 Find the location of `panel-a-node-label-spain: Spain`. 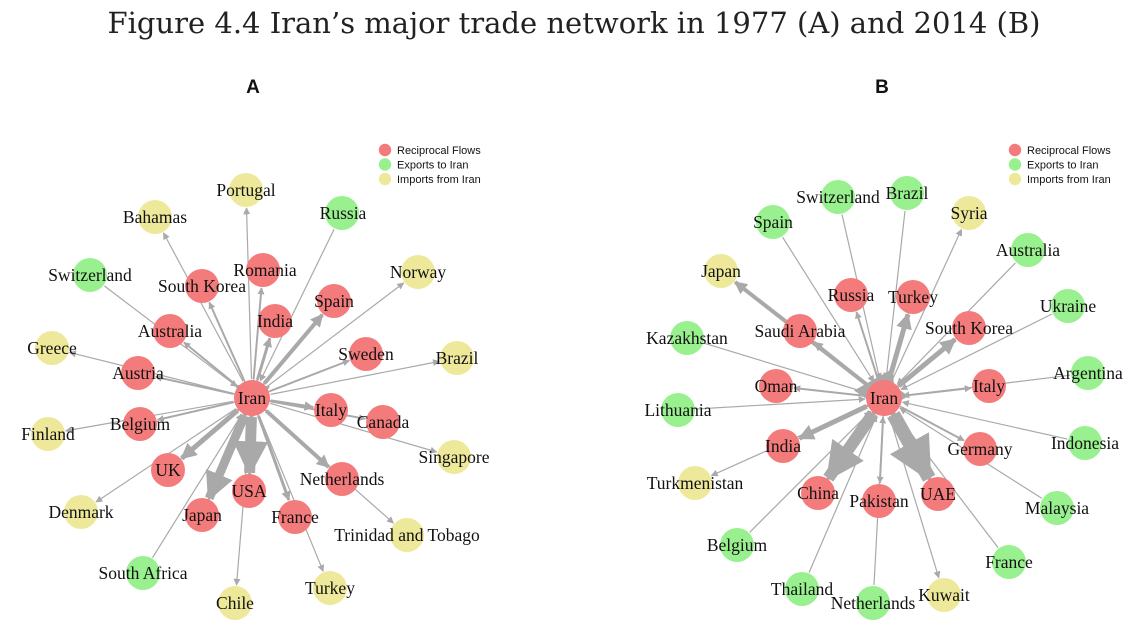

panel-a-node-label-spain: Spain is located at coordinates (334, 301).